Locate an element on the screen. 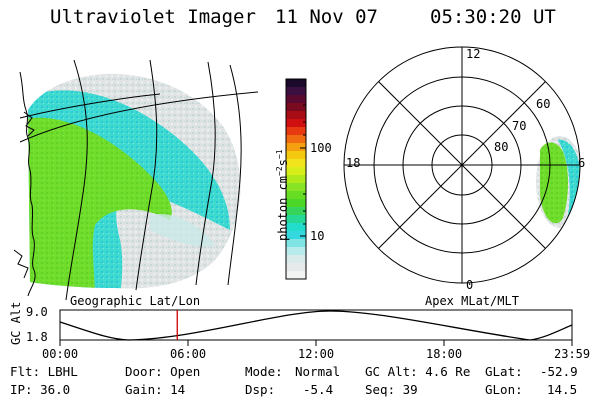 Image resolution: width=600 pixels, height=400 pixels. polar-label-6: 6 is located at coordinates (582, 163).